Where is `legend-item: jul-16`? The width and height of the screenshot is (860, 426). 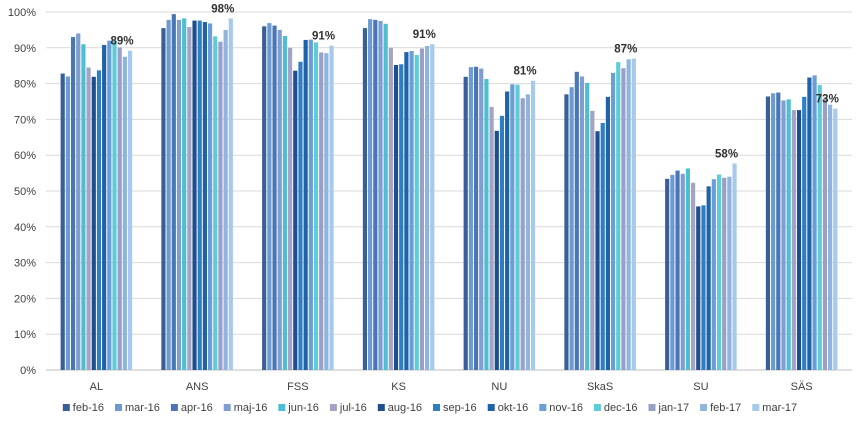 legend-item: jul-16 is located at coordinates (348, 408).